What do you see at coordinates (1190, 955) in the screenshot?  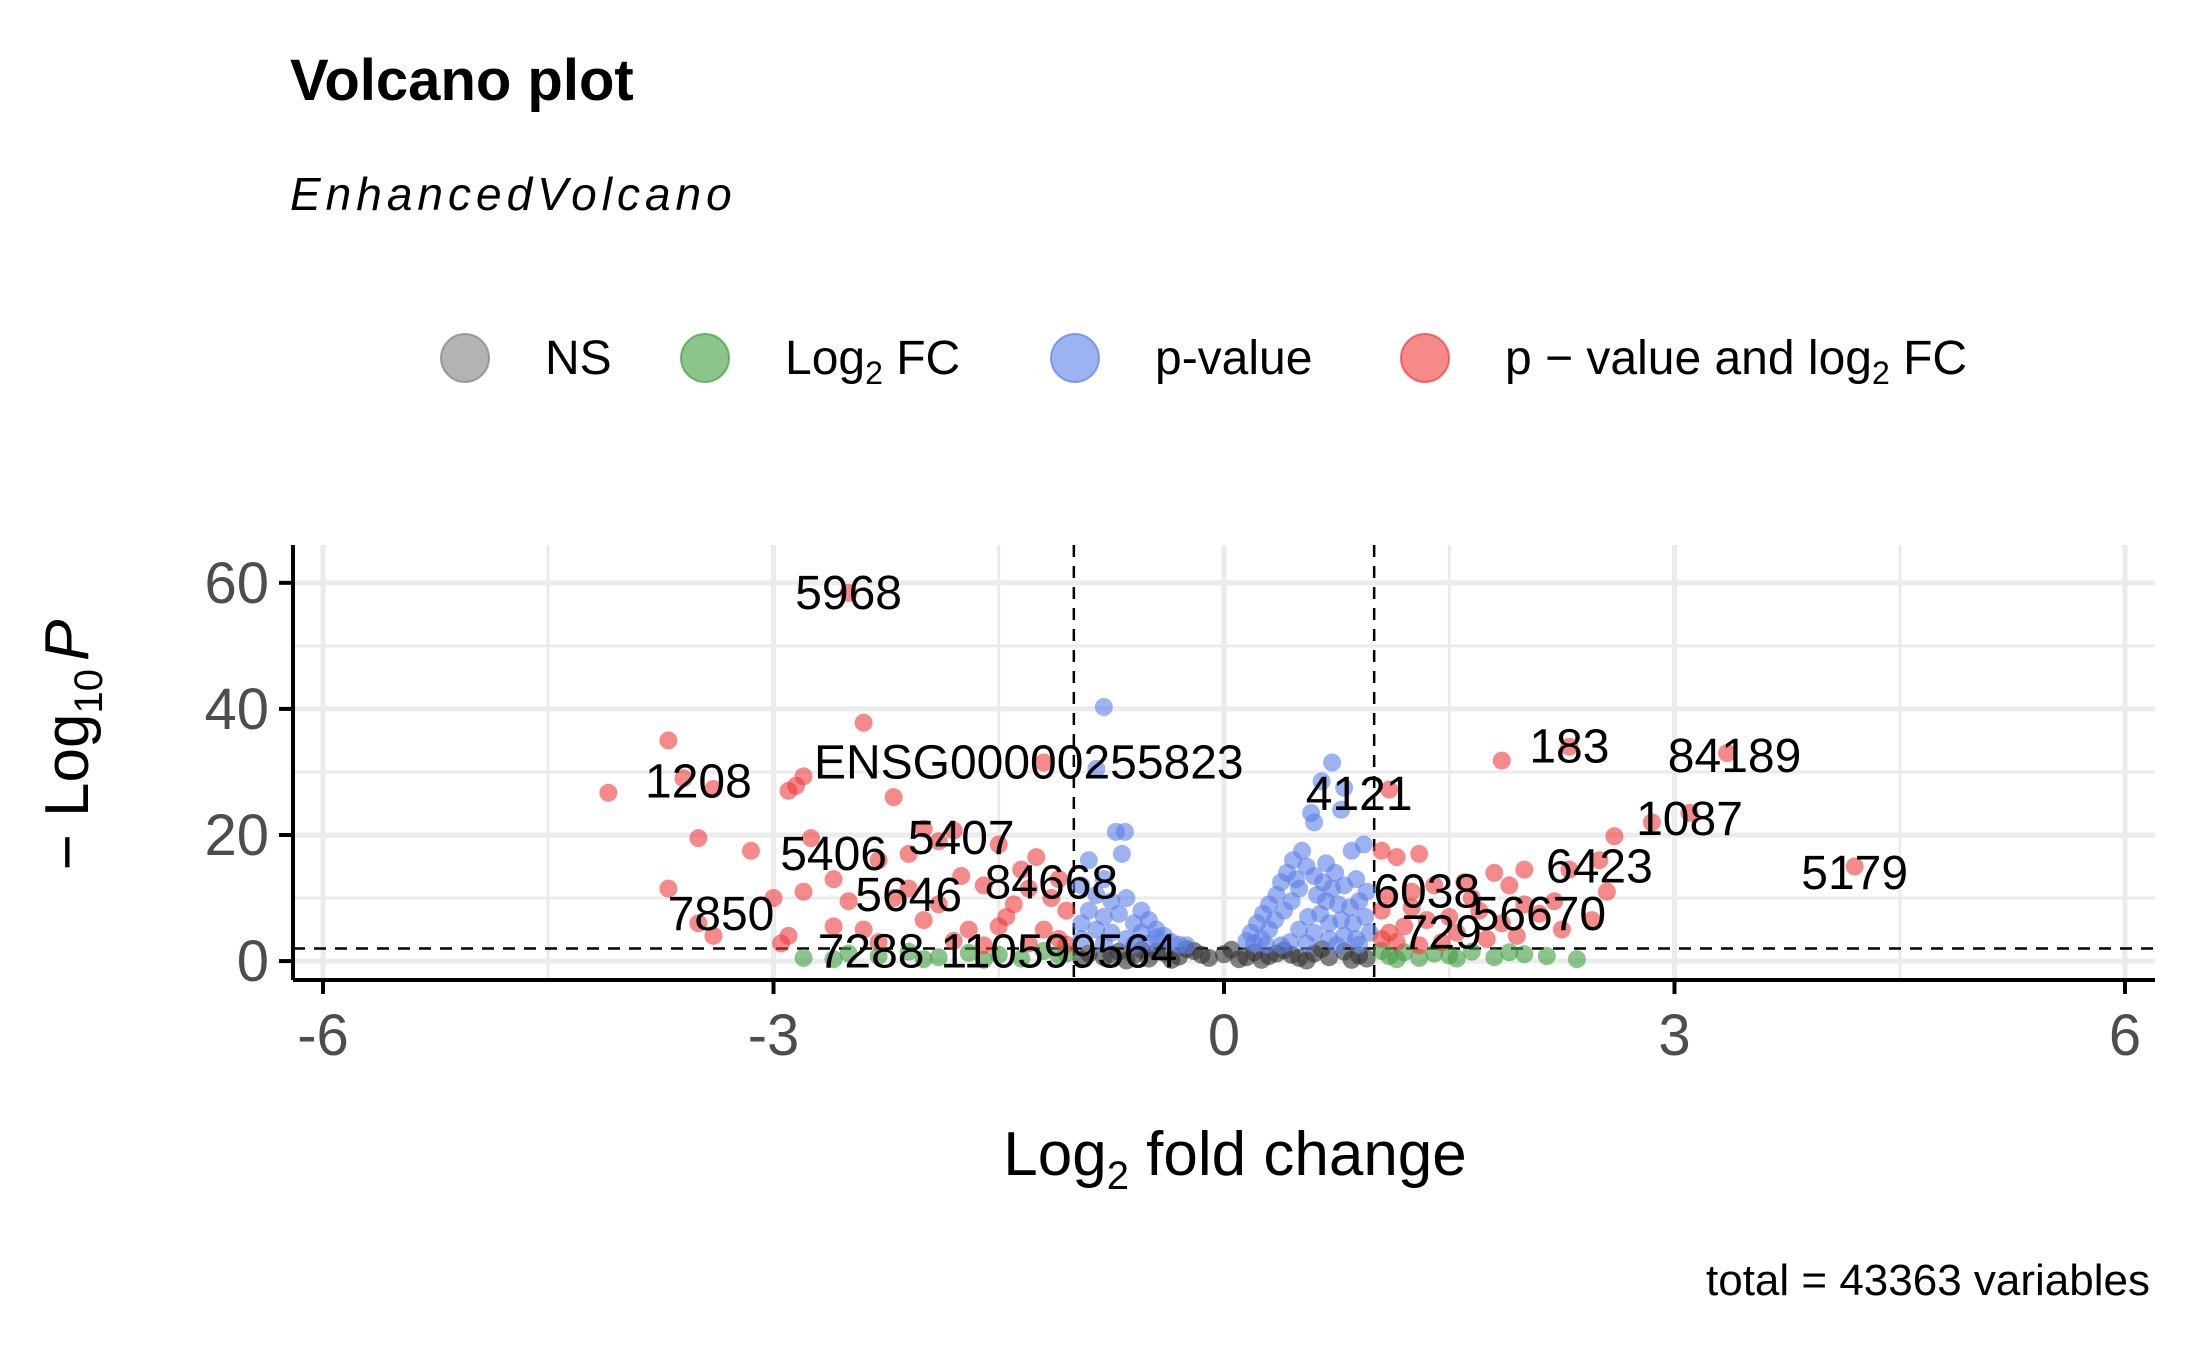 I see `series-log2-fc` at bounding box center [1190, 955].